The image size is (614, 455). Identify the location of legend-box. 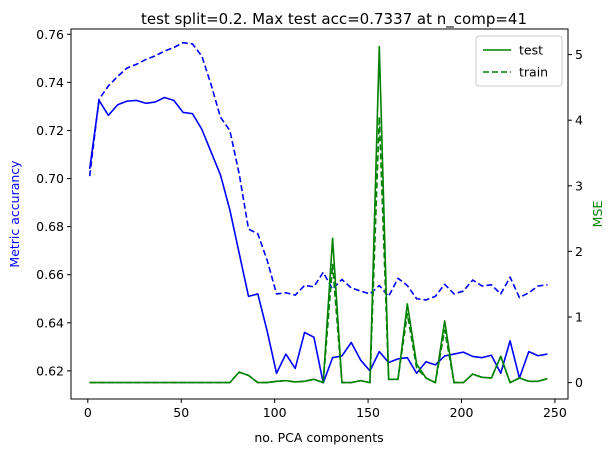
(519, 61).